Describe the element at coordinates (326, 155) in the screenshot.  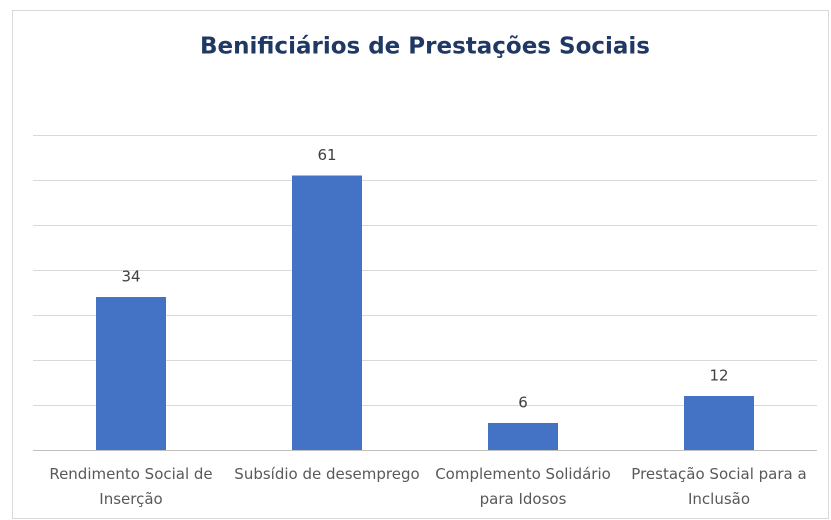
I see `data-label: 61` at that location.